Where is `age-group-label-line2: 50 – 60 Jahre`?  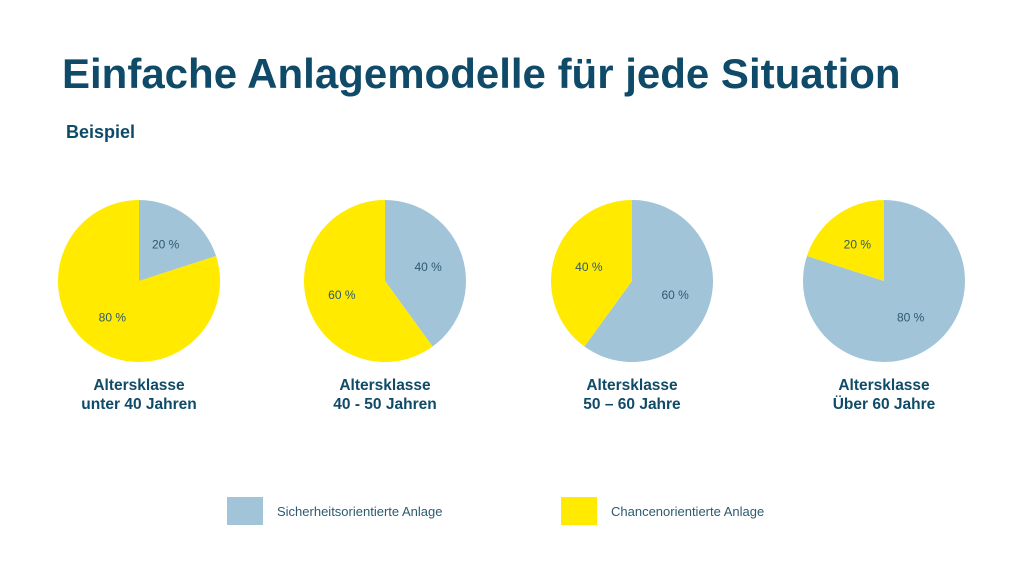 age-group-label-line2: 50 – 60 Jahre is located at coordinates (632, 404).